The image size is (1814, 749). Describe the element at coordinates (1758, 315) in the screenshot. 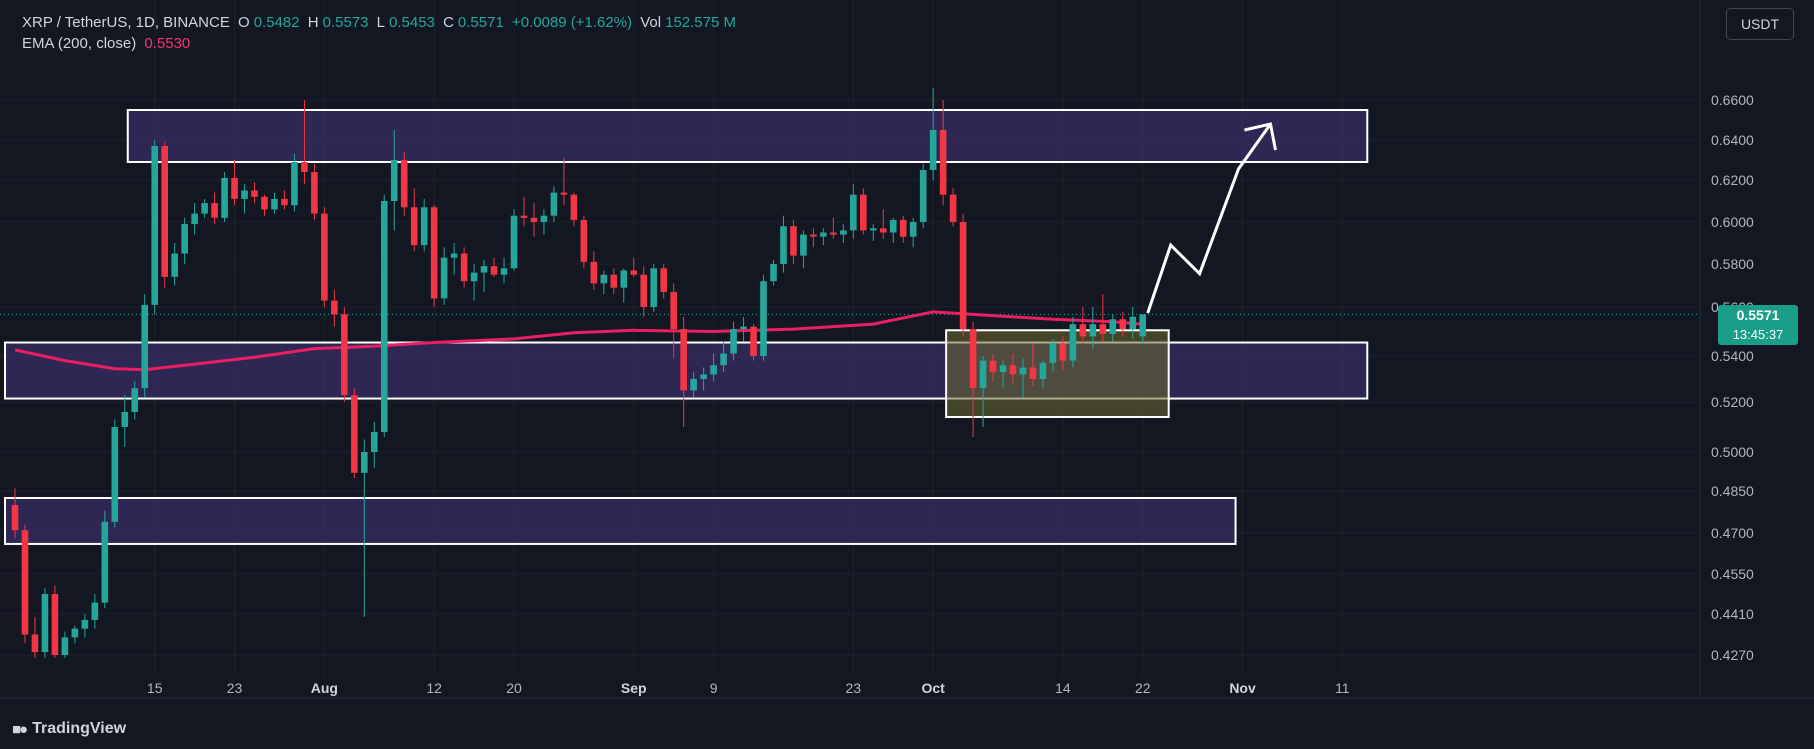

I see `last-price-value: 0.5571` at that location.